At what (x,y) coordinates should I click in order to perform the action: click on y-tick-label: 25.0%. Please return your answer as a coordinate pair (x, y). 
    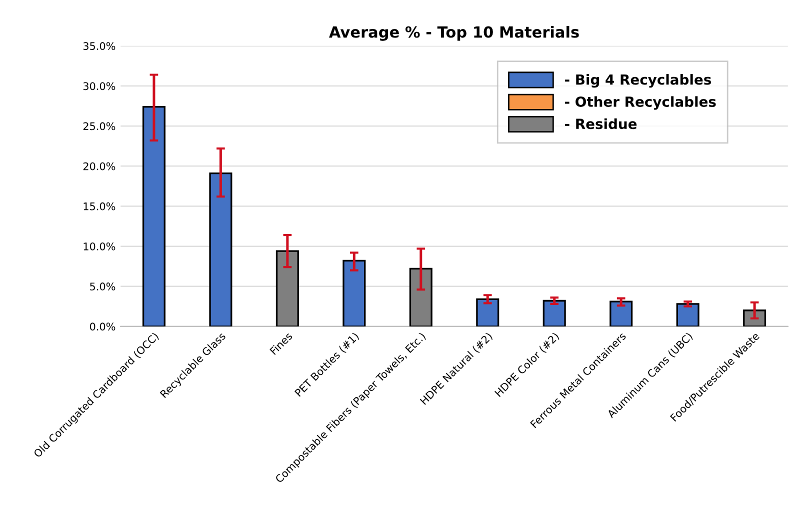
    Looking at the image, I should click on (99, 126).